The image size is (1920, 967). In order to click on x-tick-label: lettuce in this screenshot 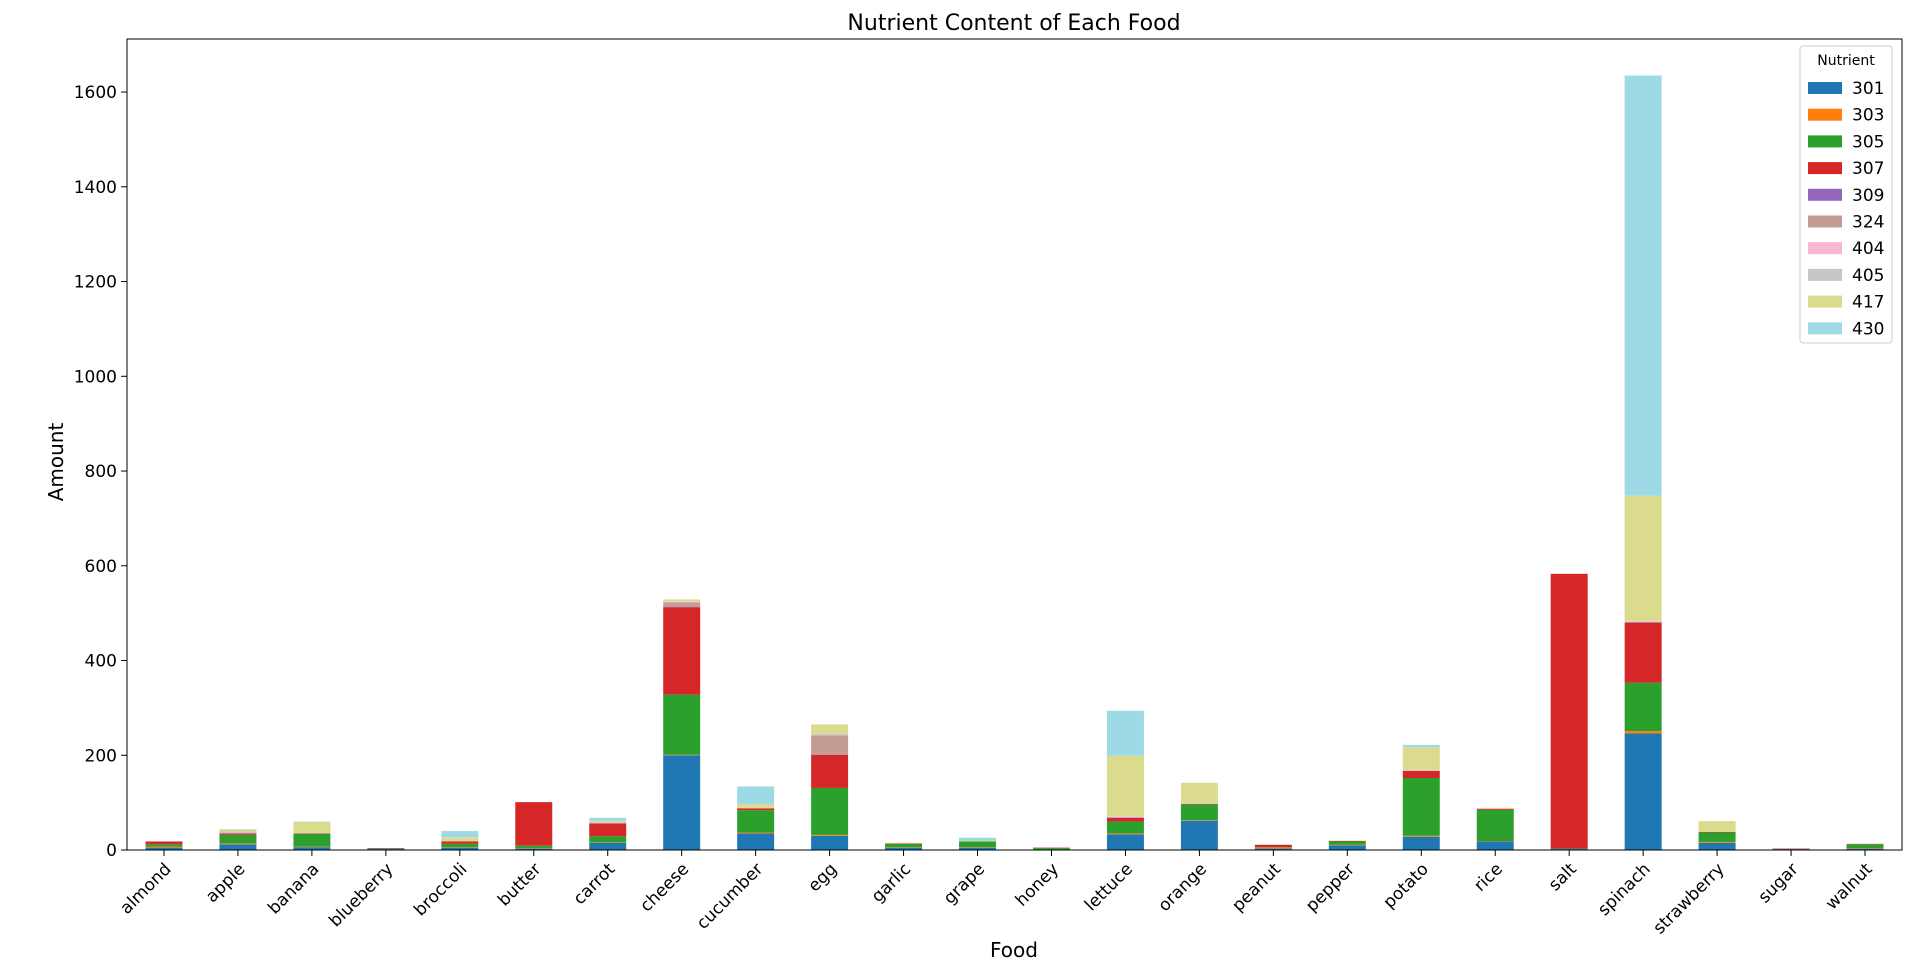, I will do `click(1109, 887)`.